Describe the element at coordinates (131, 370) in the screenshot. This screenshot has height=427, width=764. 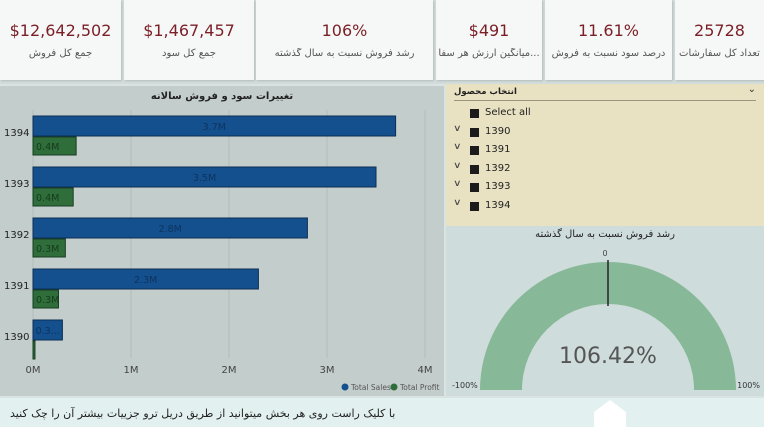
I see `x-tick-label: 1M` at that location.